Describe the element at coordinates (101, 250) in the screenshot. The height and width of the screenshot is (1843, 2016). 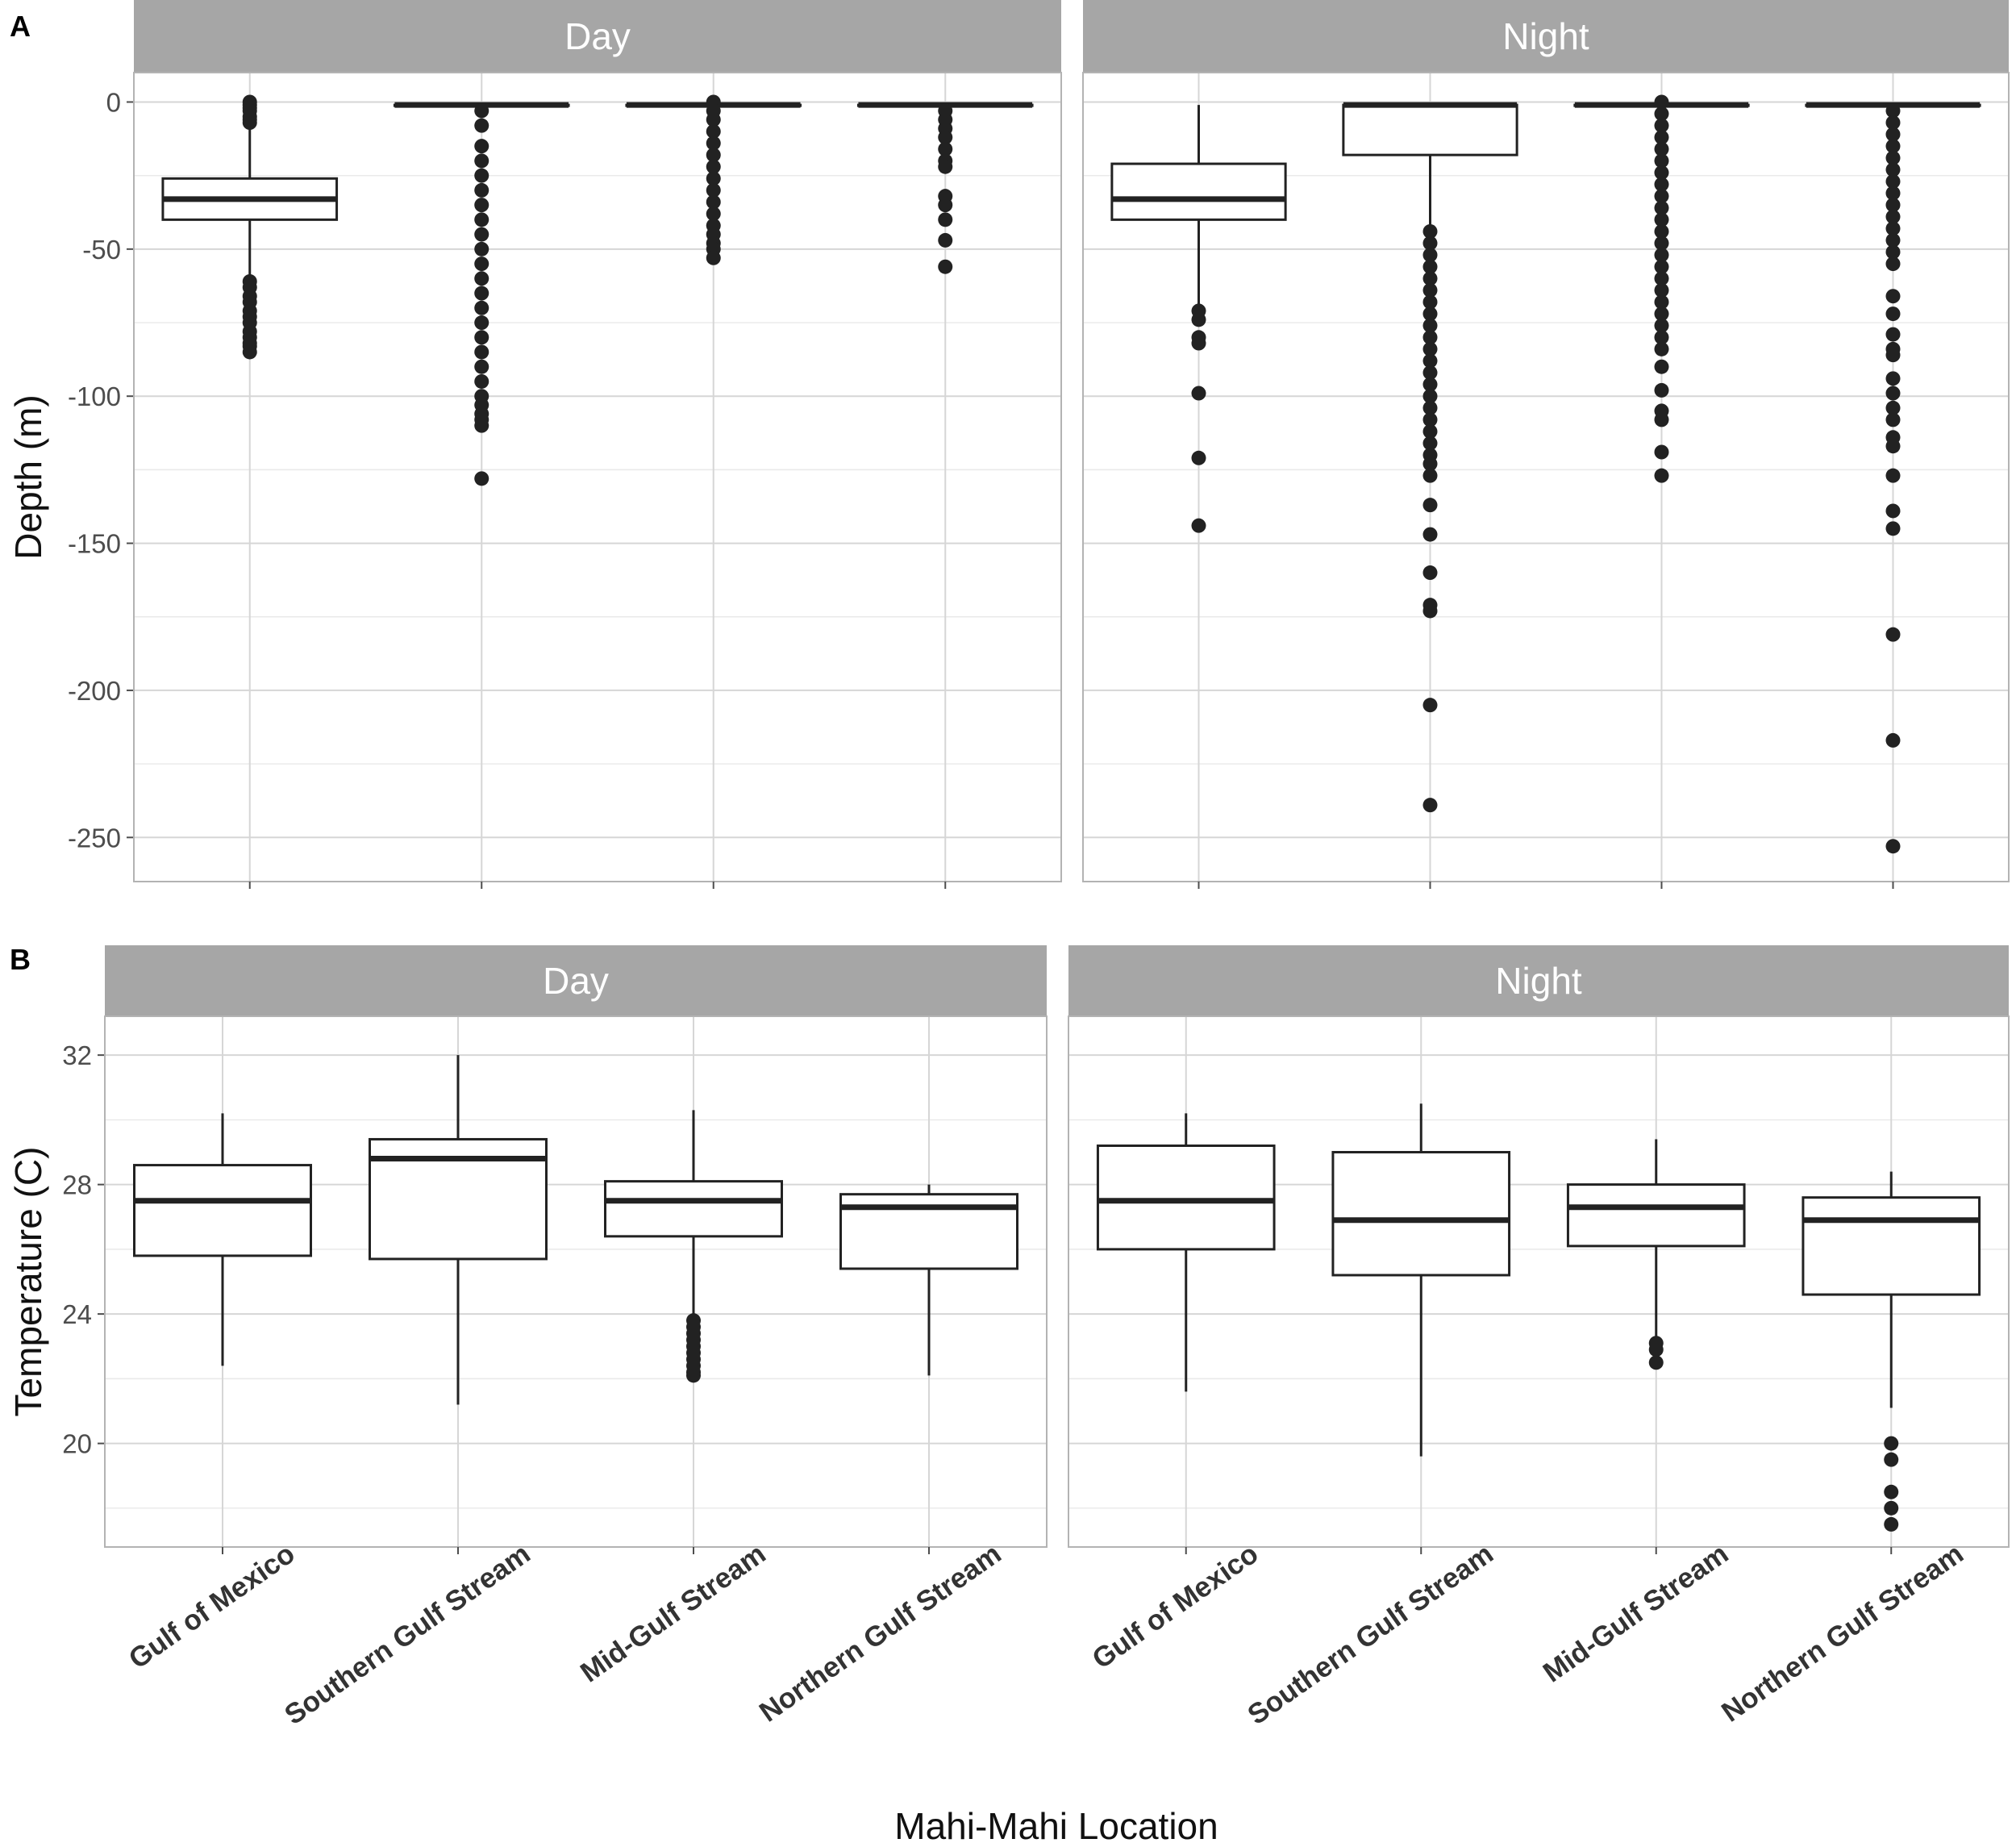
I see `y-tick-label: -50` at that location.